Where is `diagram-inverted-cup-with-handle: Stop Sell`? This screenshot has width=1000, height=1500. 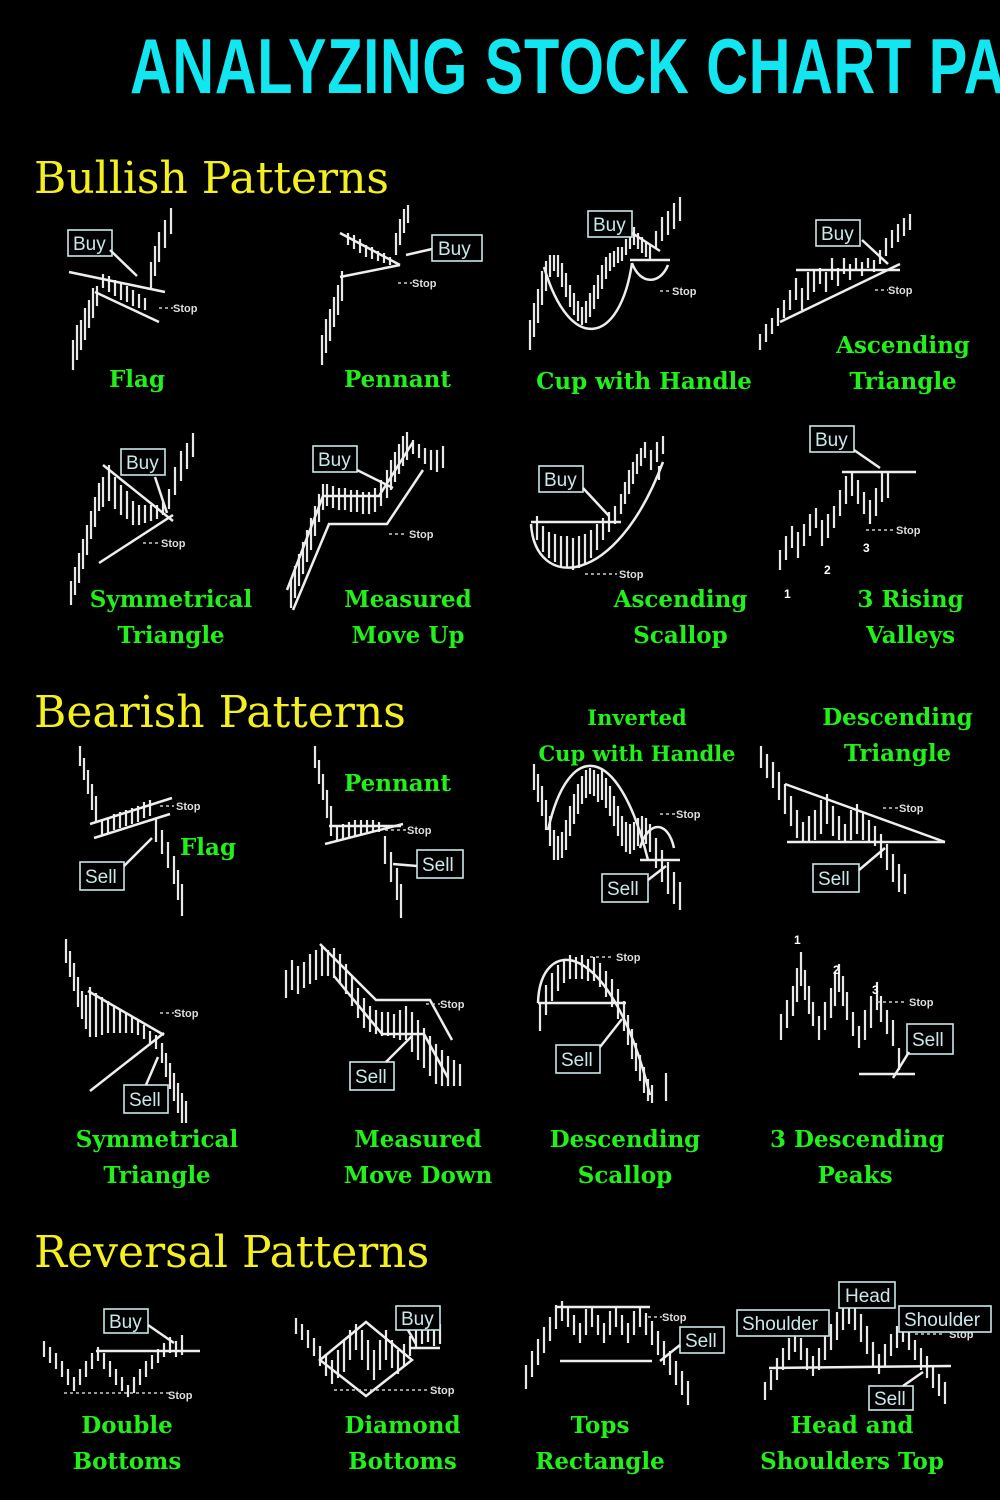
diagram-inverted-cup-with-handle: Stop Sell is located at coordinates (616, 837).